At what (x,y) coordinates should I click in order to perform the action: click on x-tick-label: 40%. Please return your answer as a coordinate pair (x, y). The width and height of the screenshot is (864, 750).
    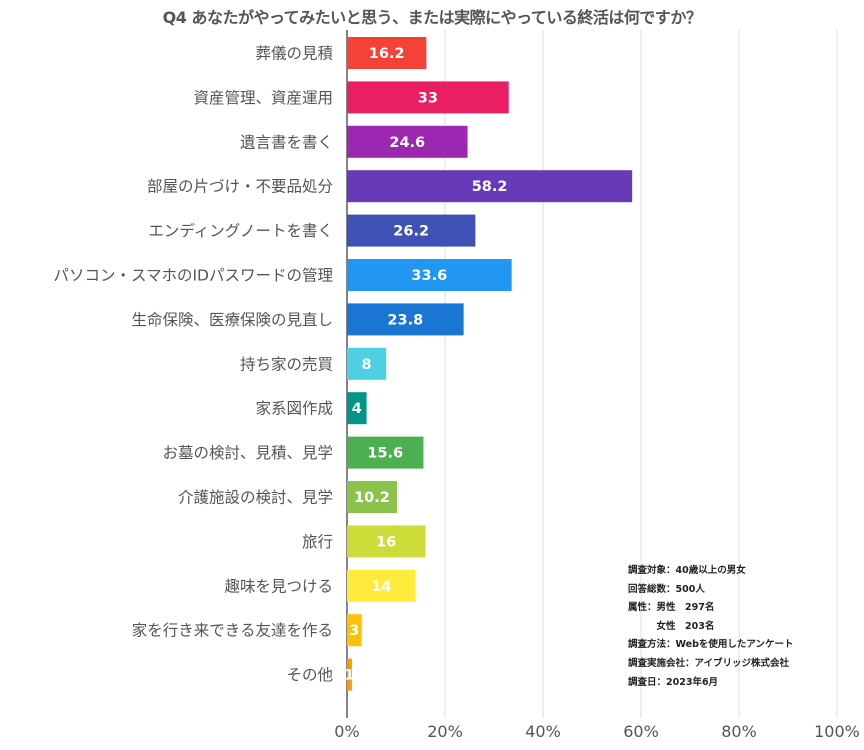
    Looking at the image, I should click on (543, 731).